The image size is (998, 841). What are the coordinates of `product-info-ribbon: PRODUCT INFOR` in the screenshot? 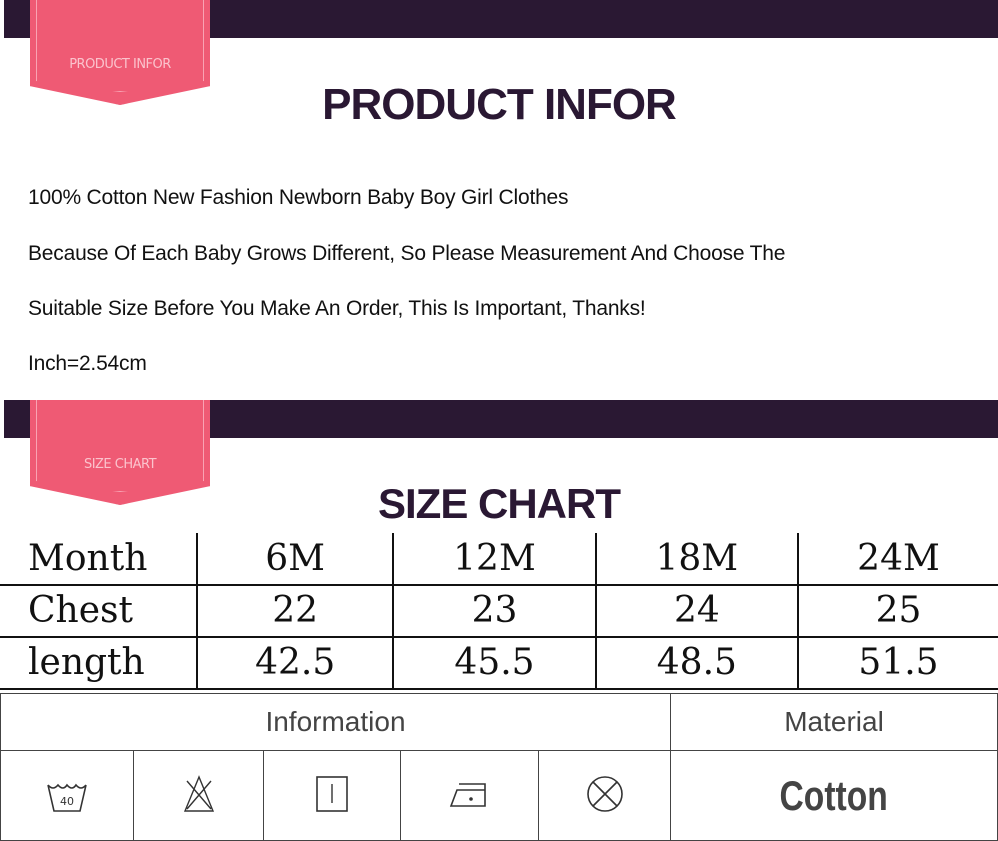 It's located at (120, 52).